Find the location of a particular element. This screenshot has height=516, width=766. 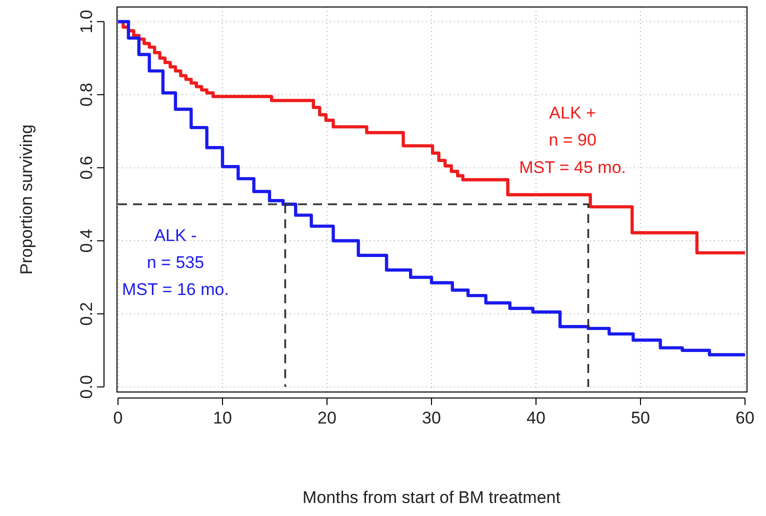

y-tick-label: 0.6 is located at coordinates (86, 168).